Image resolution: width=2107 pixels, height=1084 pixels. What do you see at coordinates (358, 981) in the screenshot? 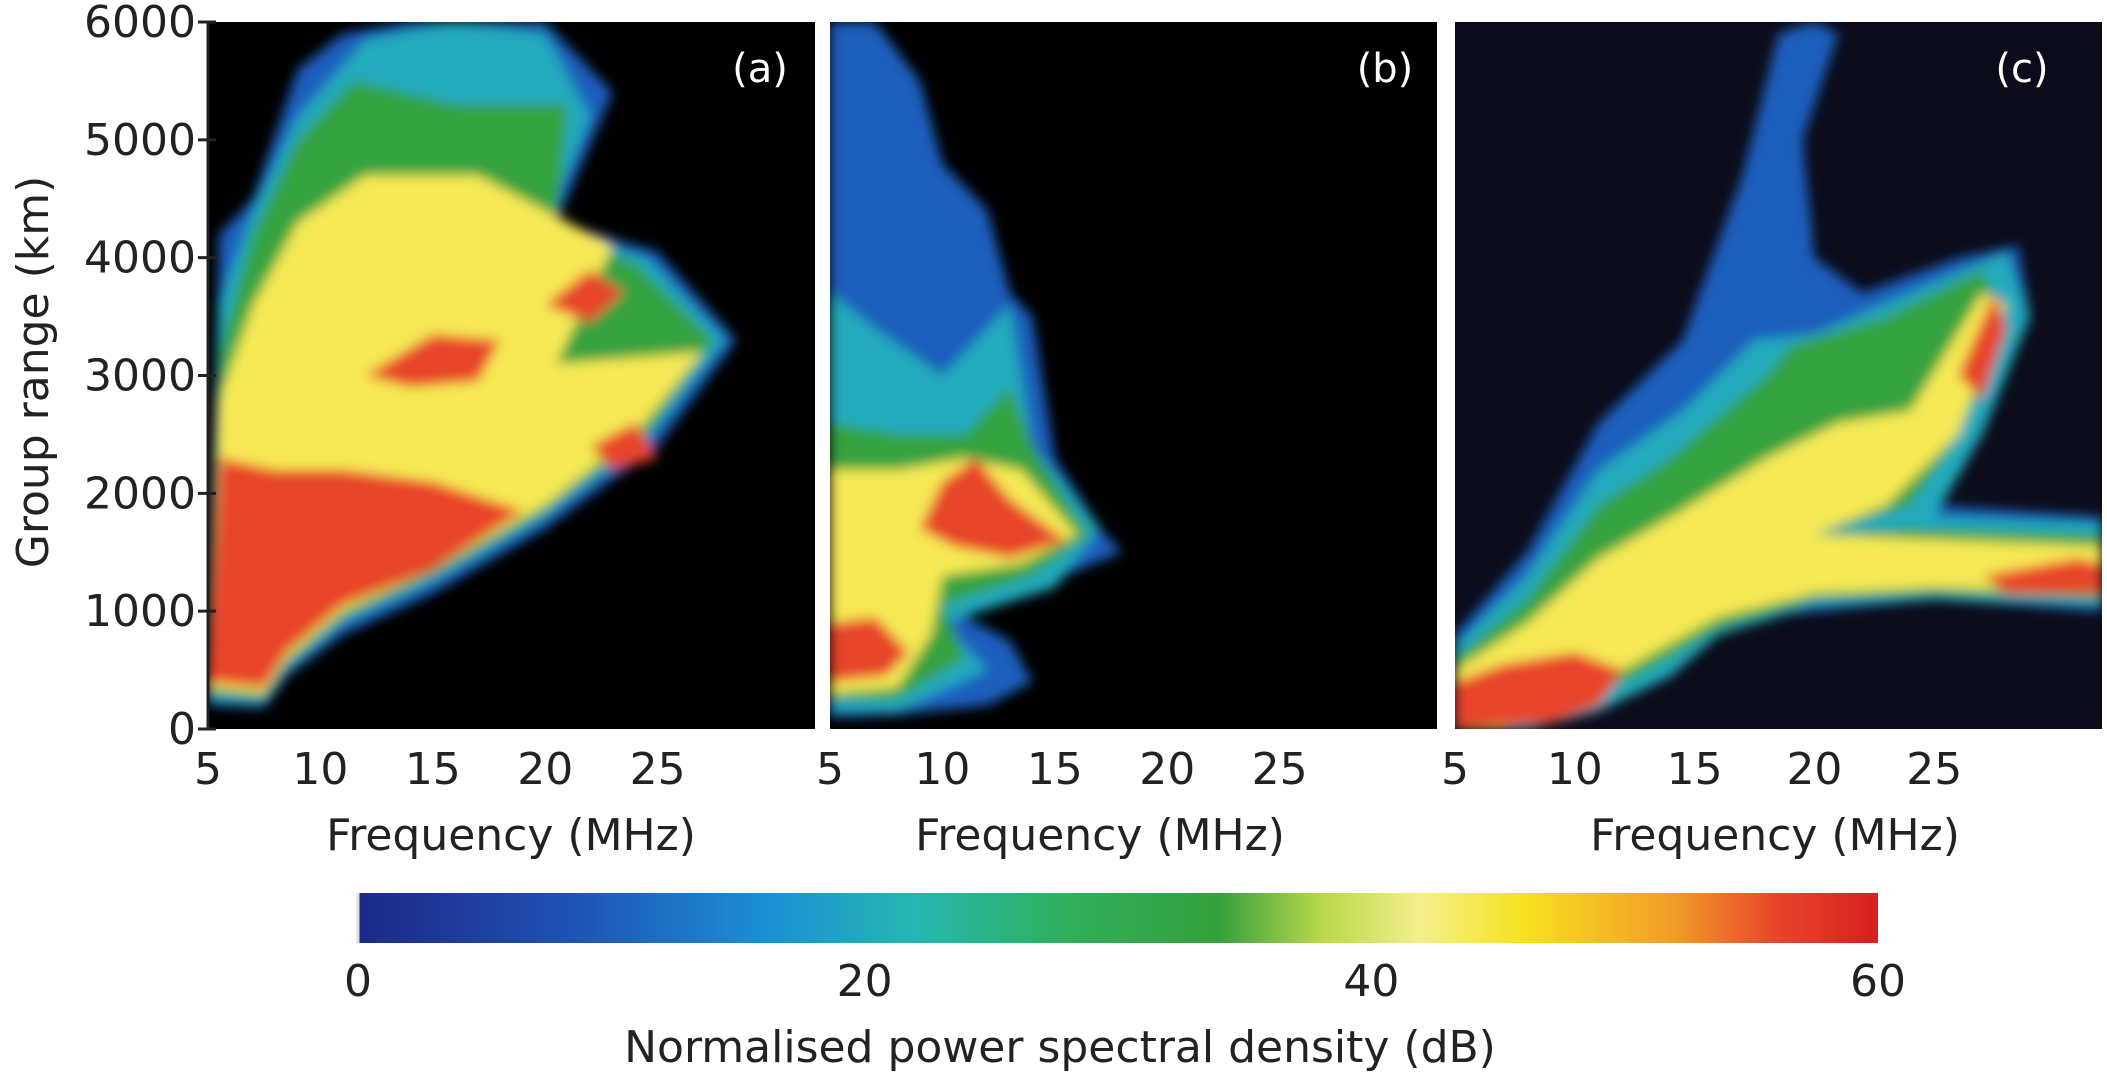
I see `colorbar-tick-label: 0` at bounding box center [358, 981].